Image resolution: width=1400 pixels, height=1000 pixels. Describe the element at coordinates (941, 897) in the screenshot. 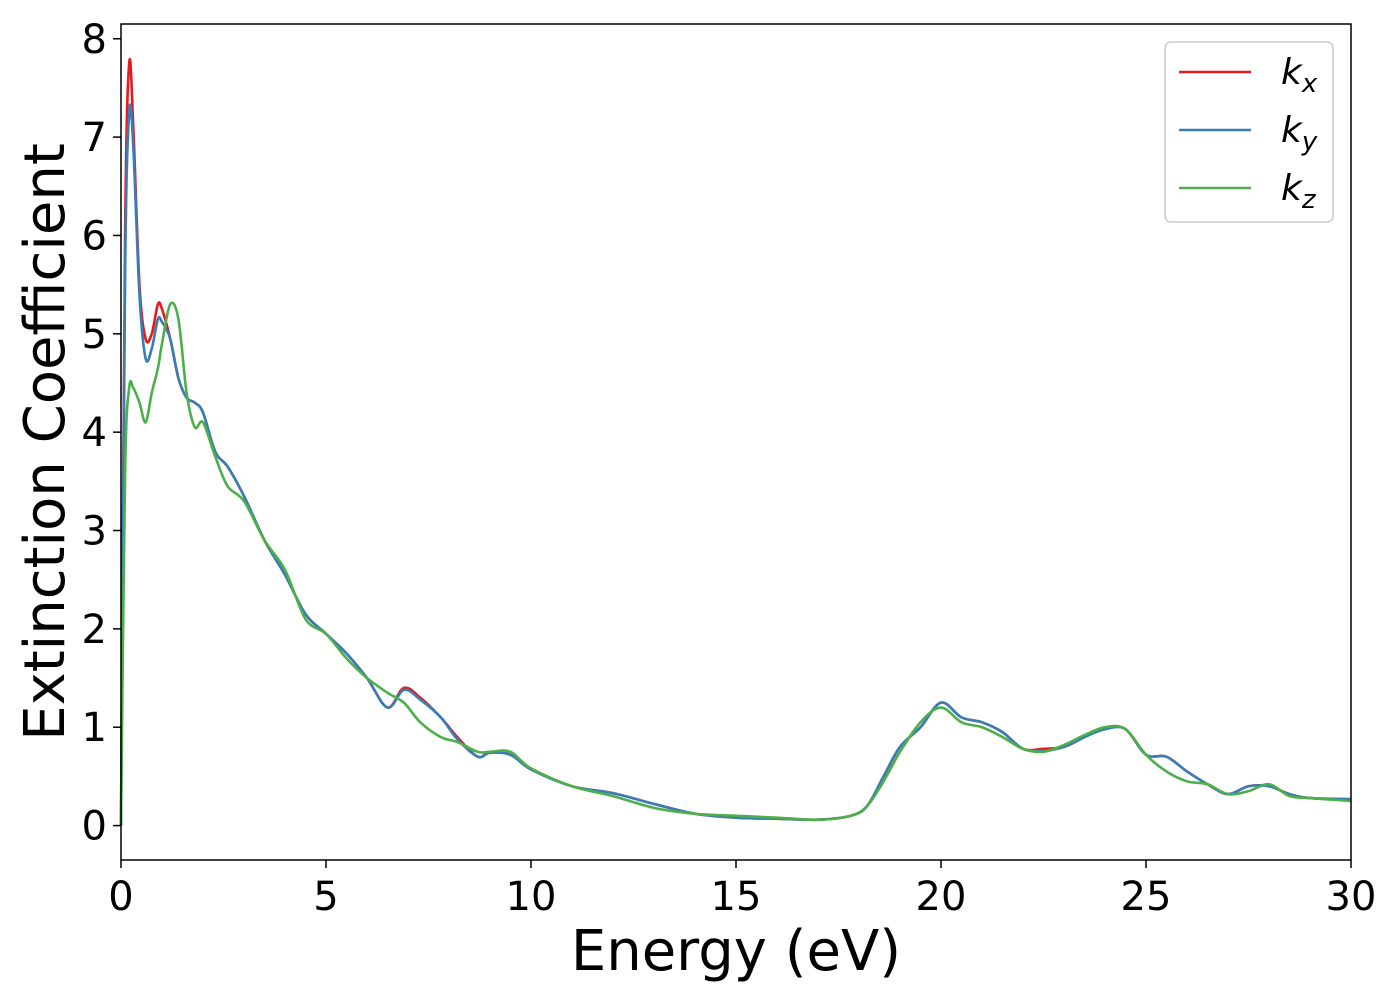

I see `x-tick-label: 20` at that location.